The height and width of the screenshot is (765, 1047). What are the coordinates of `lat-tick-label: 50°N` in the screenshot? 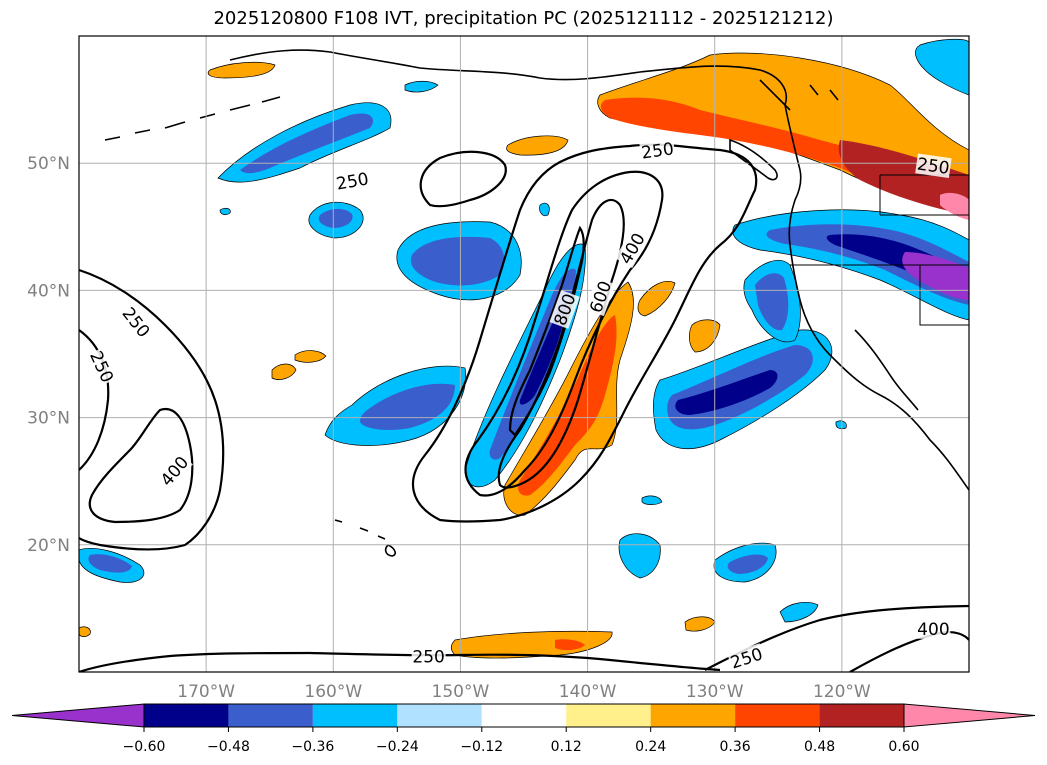 It's located at (48, 164).